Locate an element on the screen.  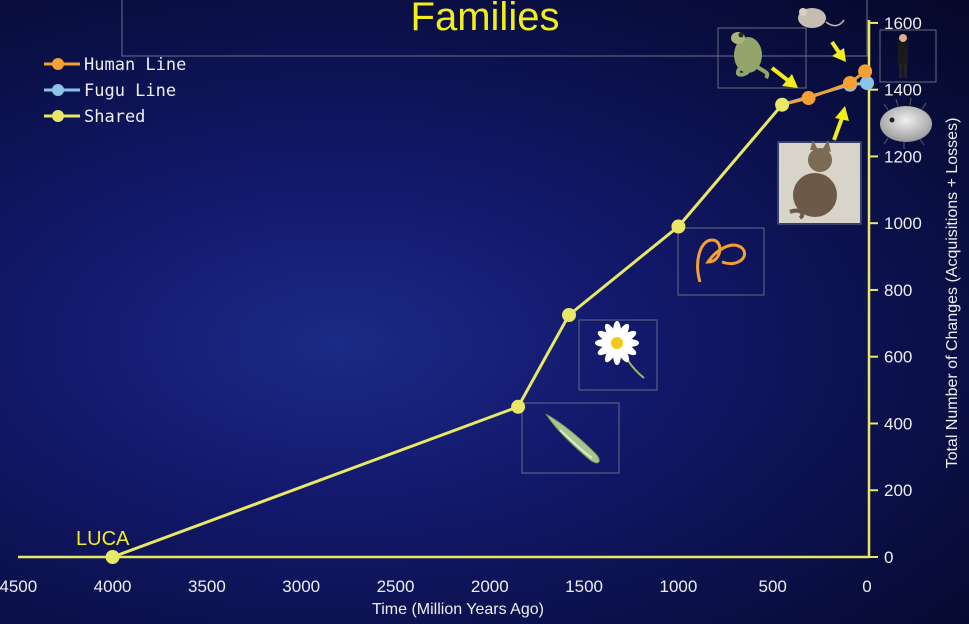
y-tick-label-1600: 1600 is located at coordinates (903, 23).